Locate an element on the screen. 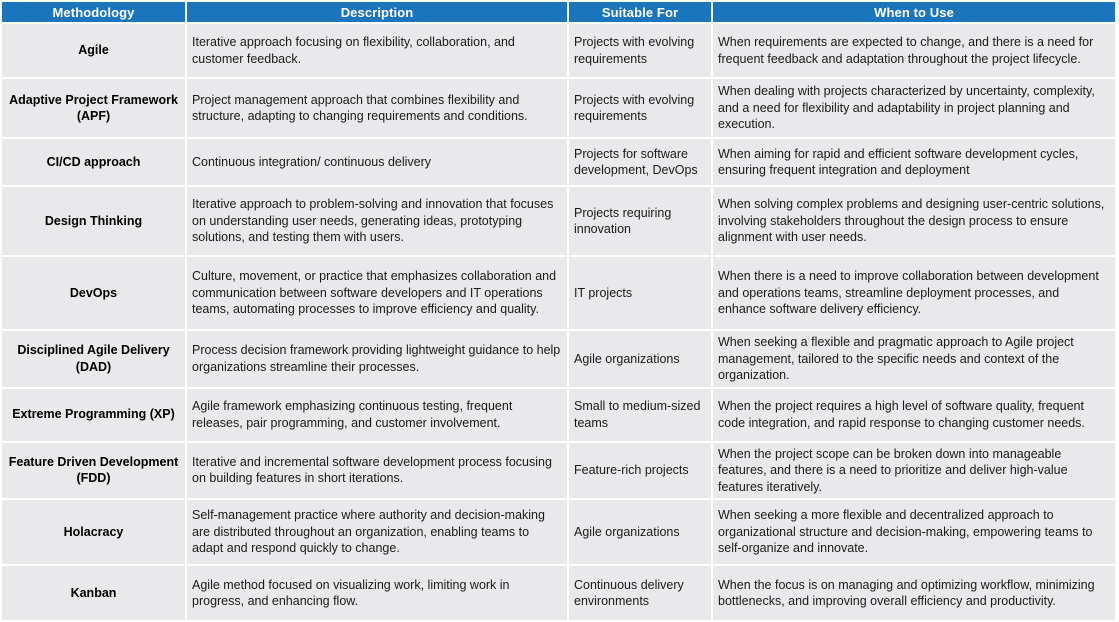 The width and height of the screenshot is (1119, 622). cell-methodology: Design Thinking is located at coordinates (93, 221).